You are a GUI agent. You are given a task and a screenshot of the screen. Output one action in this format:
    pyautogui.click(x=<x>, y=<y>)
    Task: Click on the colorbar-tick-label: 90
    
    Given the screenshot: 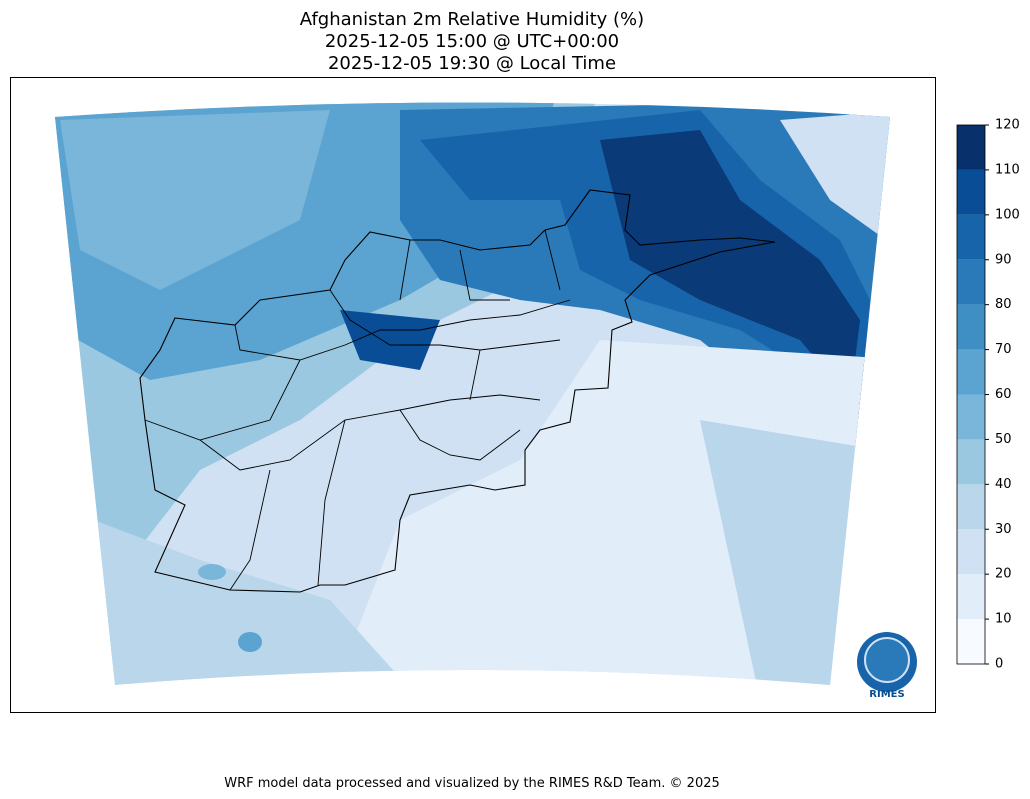 What is the action you would take?
    pyautogui.click(x=1003, y=259)
    